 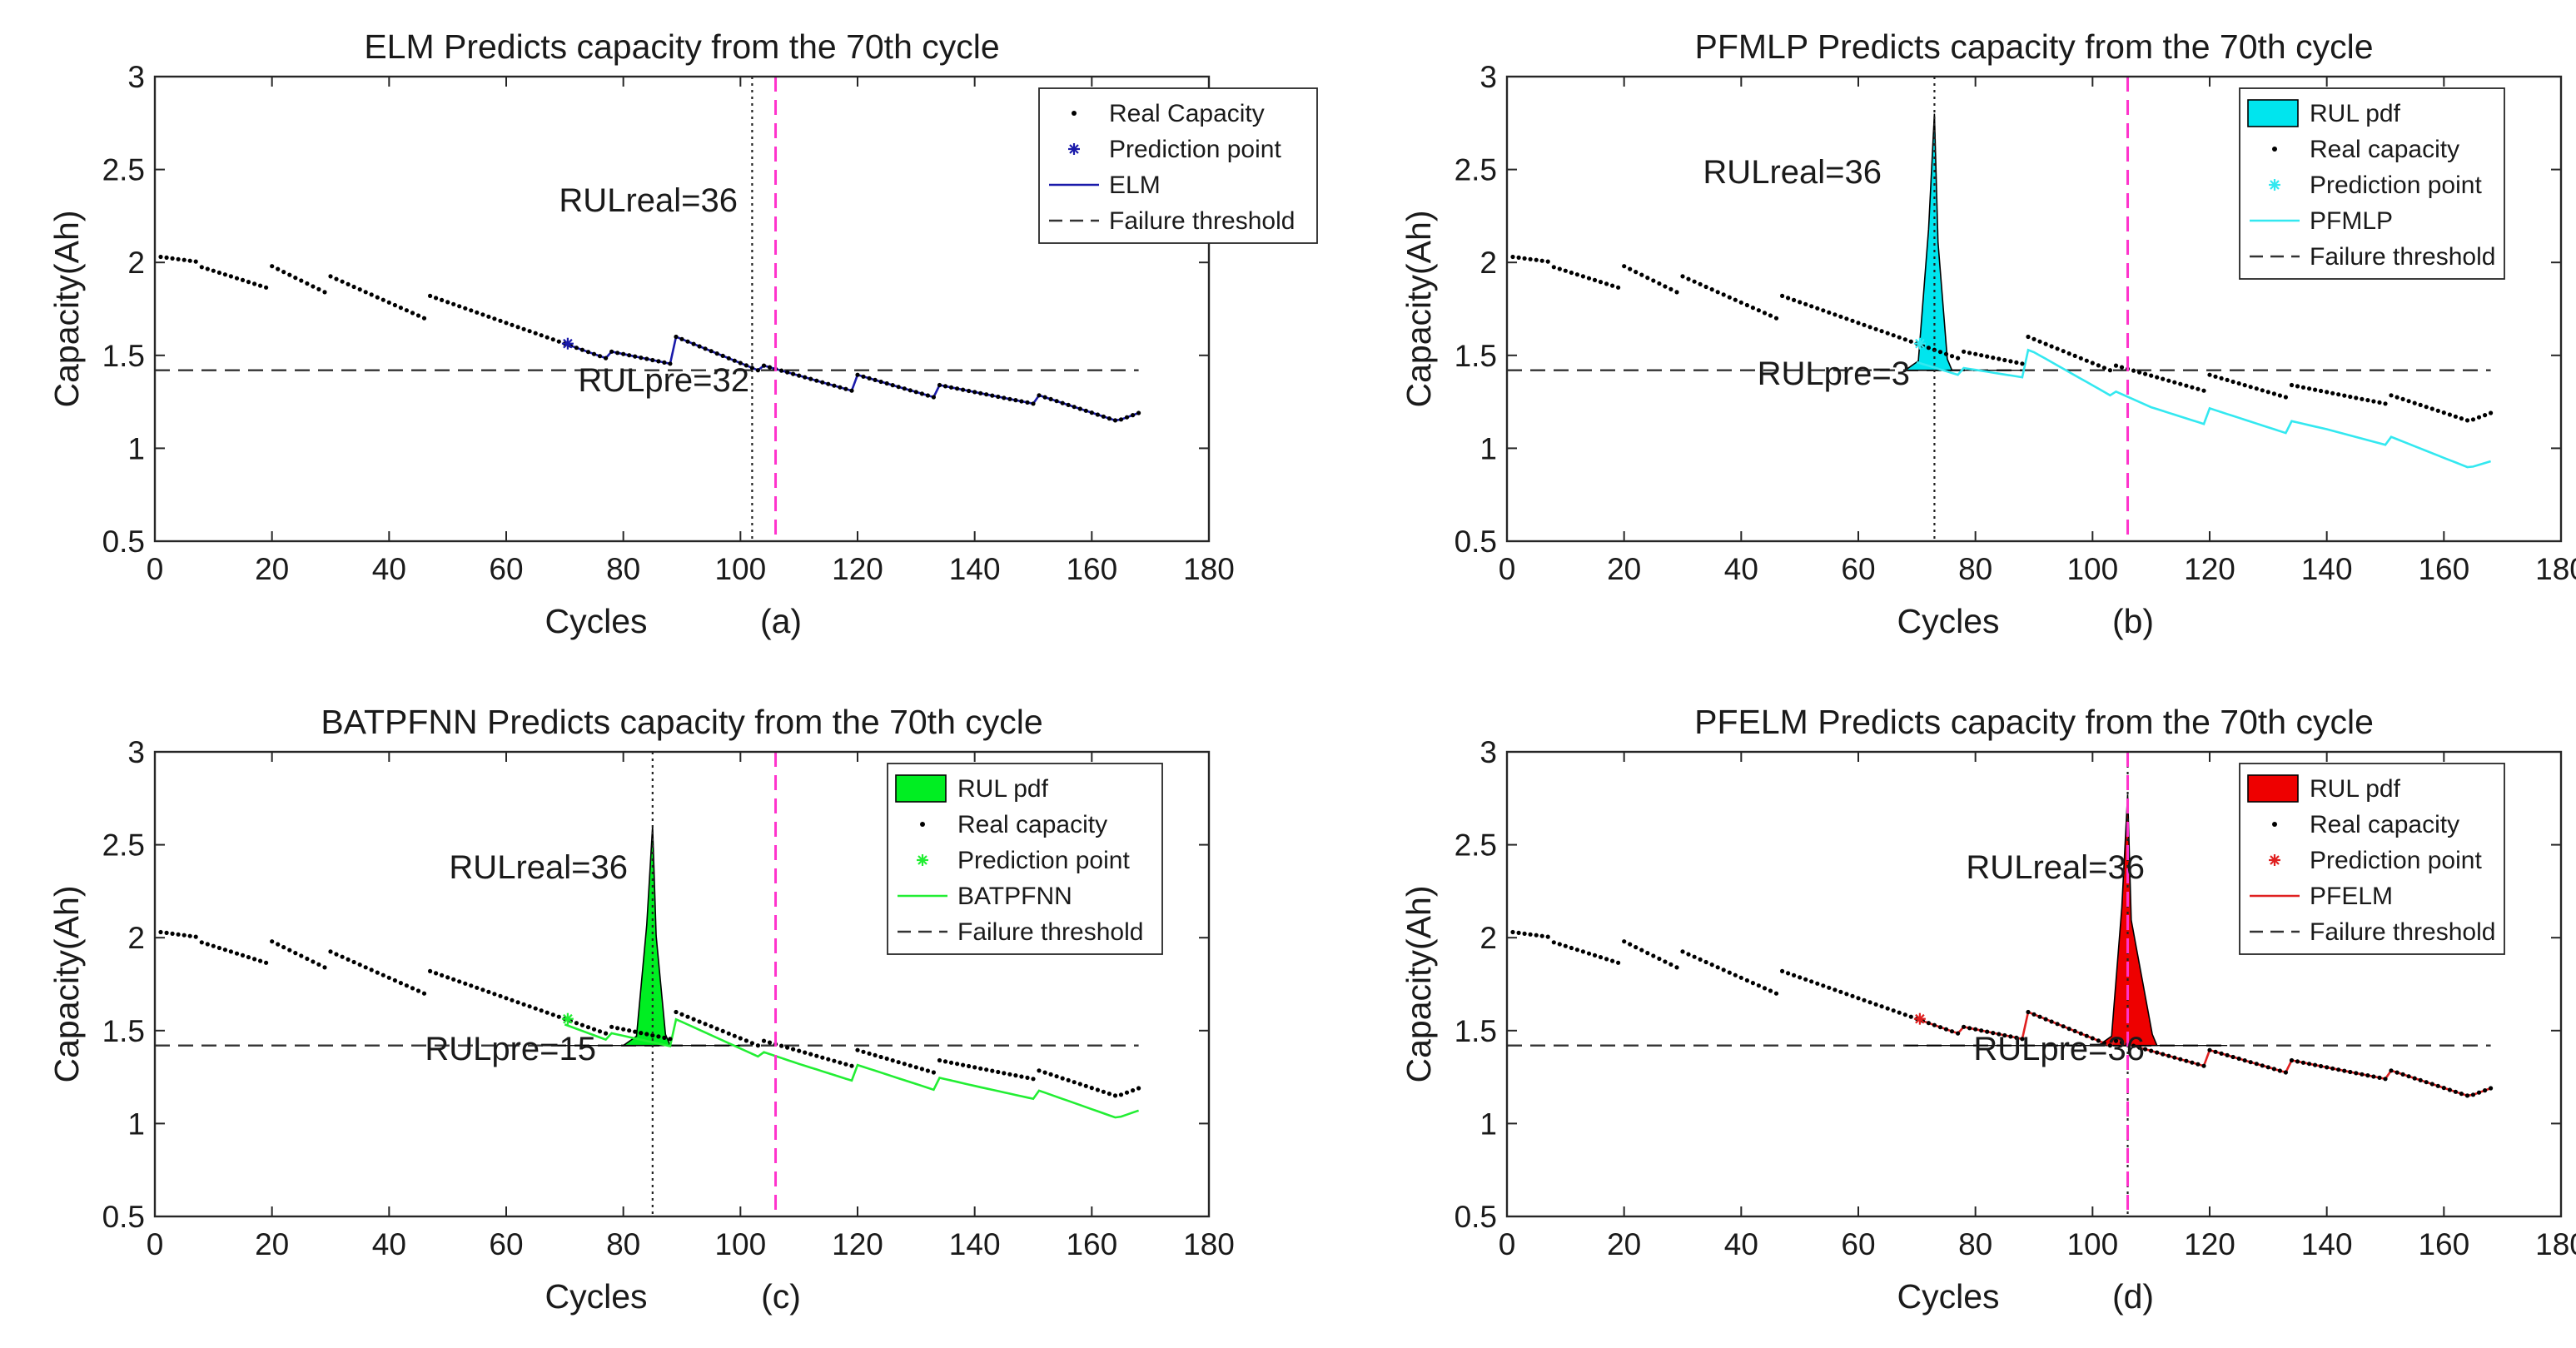 What do you see at coordinates (66, 310) in the screenshot?
I see `y-axis-label: Capacity(Ah)` at bounding box center [66, 310].